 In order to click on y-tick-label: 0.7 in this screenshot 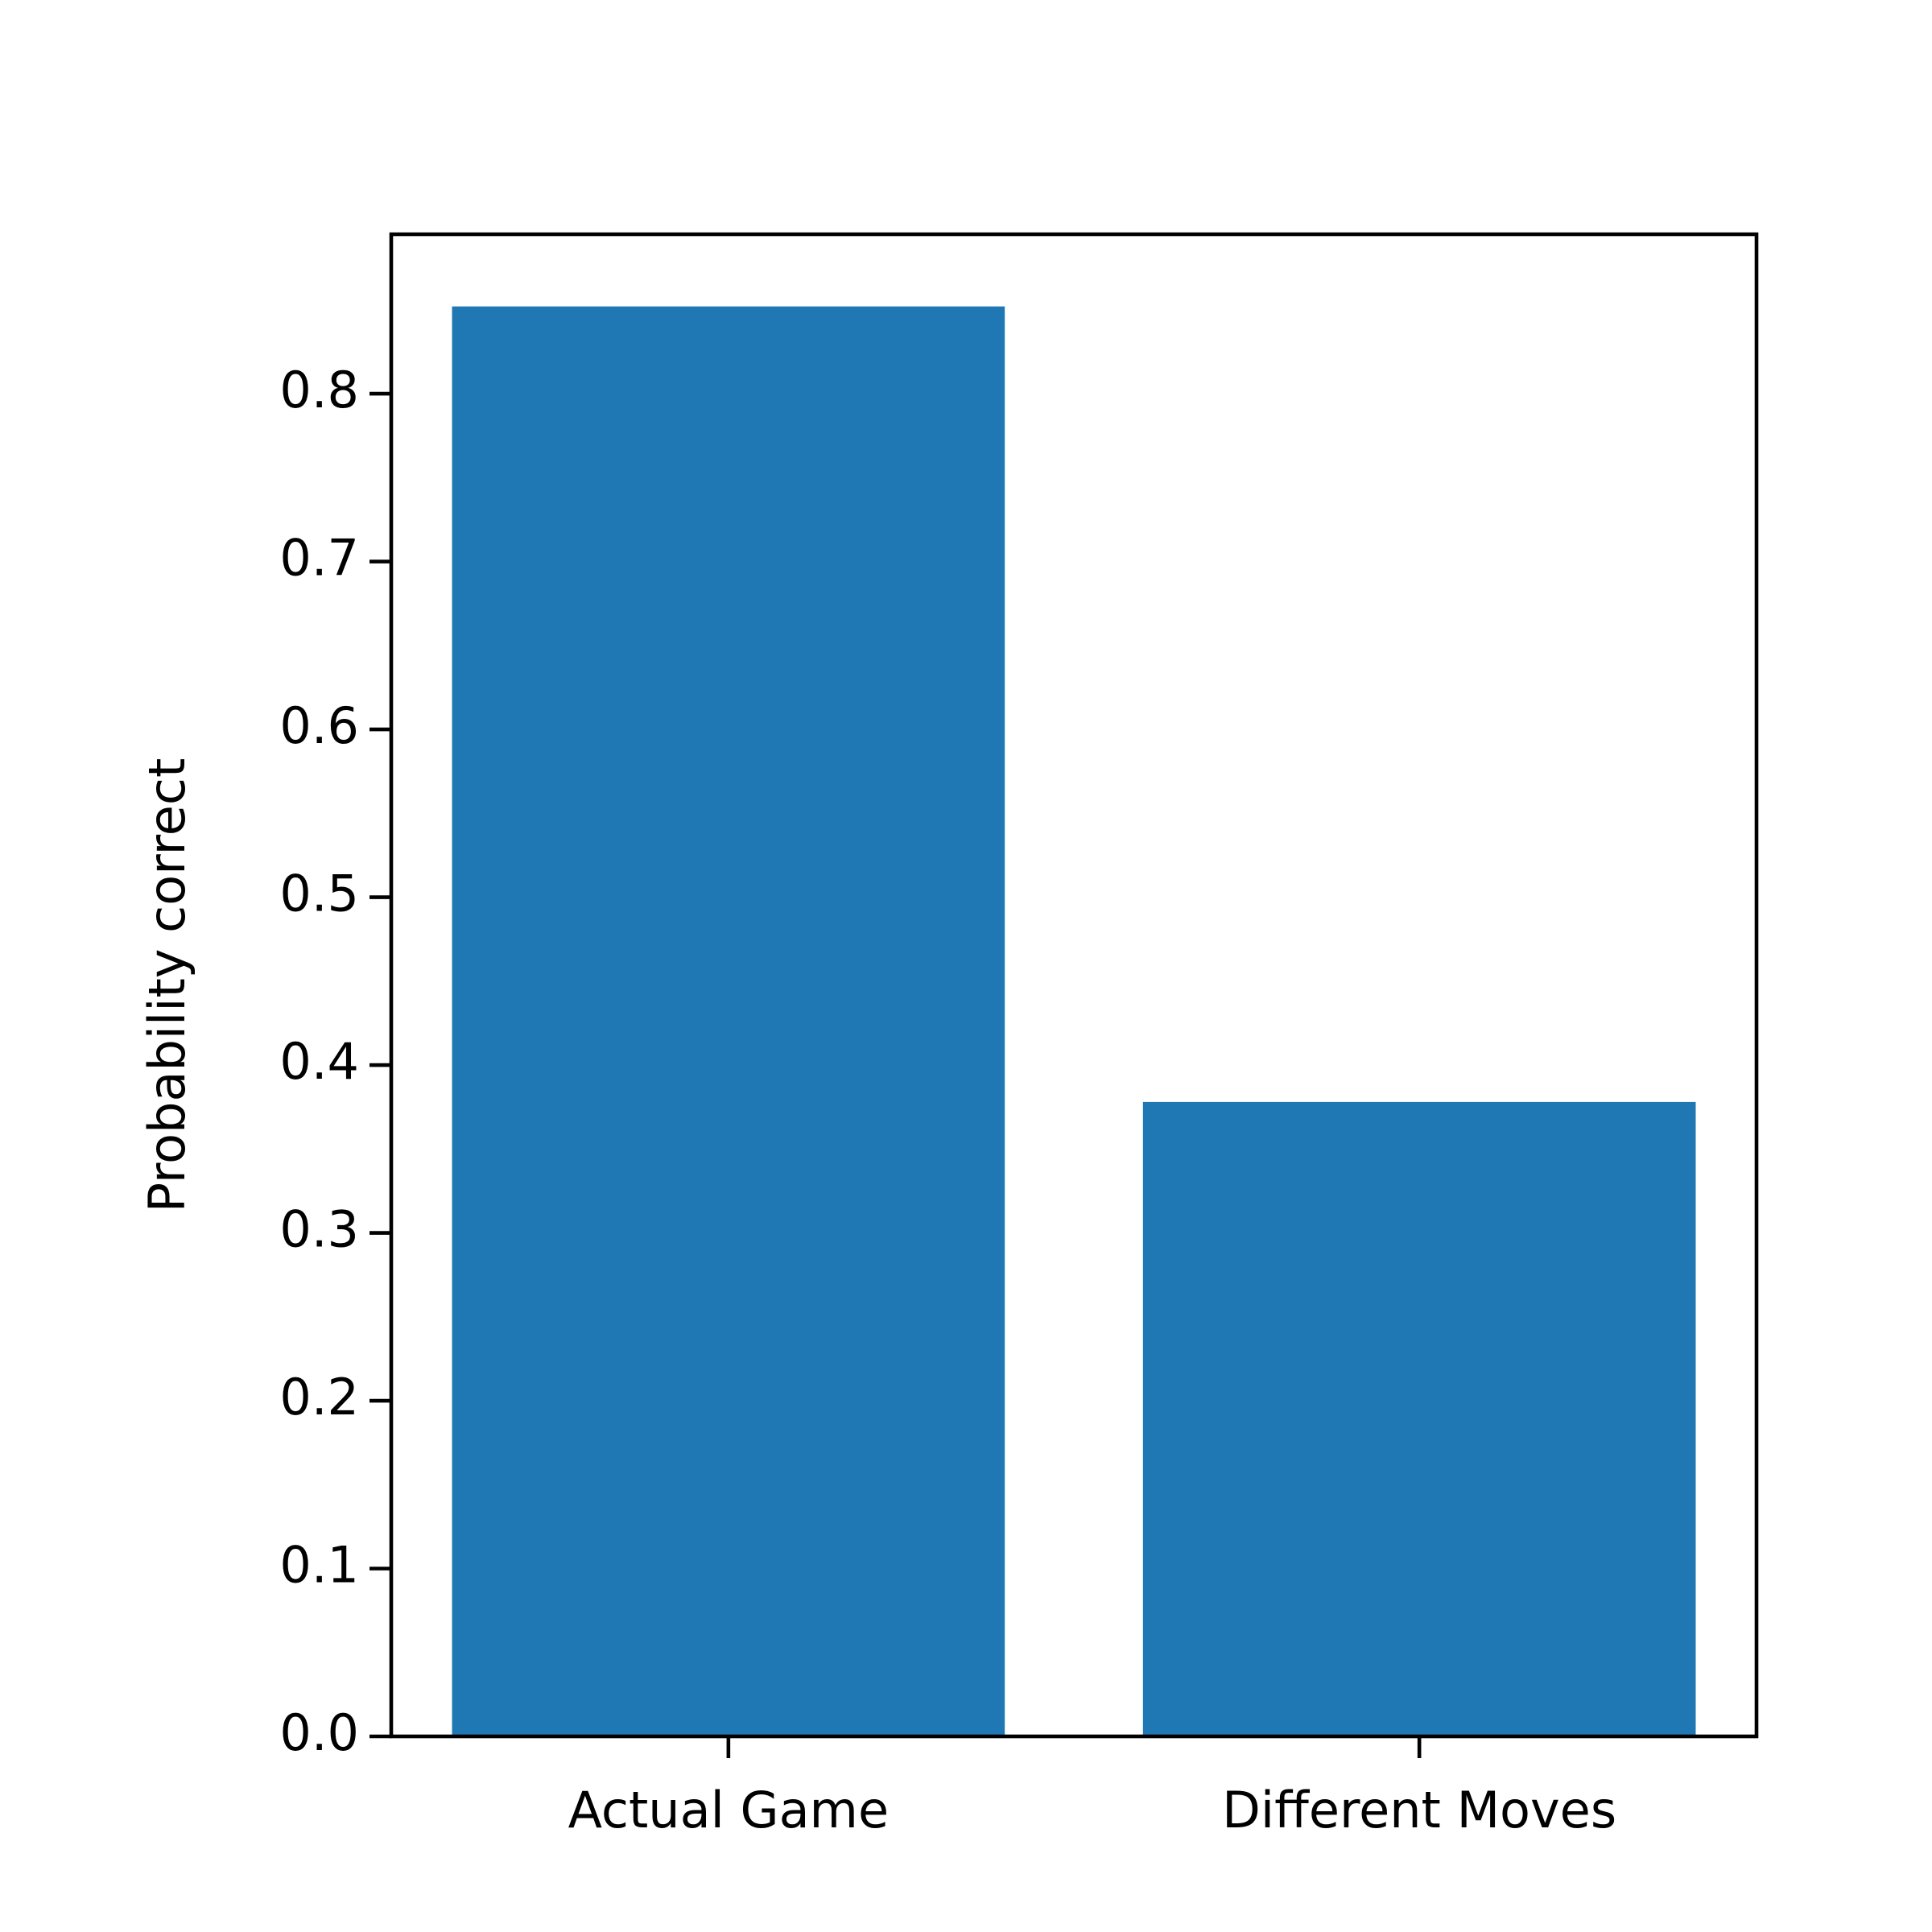, I will do `click(319, 558)`.